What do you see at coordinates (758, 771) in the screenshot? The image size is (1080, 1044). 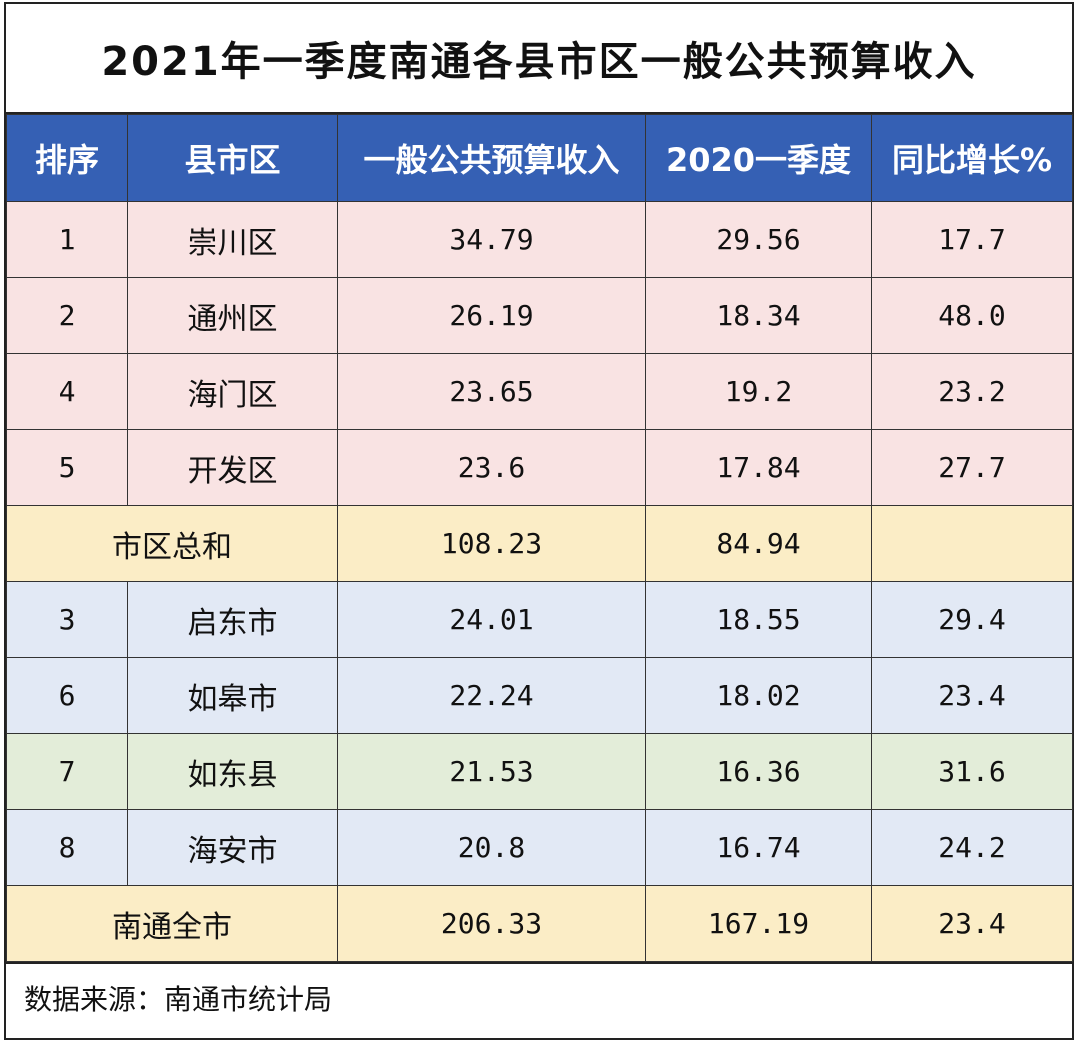 I see `prev-year-cell: 16.36` at bounding box center [758, 771].